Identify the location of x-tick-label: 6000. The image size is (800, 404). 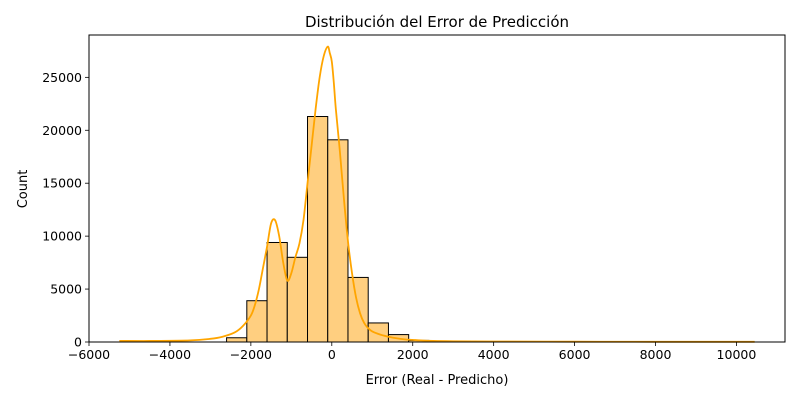
(575, 354).